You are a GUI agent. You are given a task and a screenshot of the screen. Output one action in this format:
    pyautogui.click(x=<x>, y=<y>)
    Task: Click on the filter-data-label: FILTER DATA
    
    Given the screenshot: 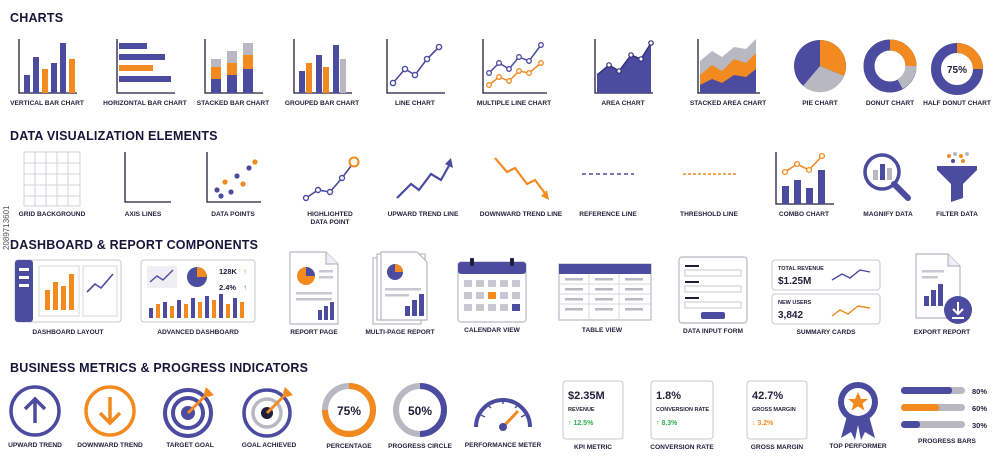 What is the action you would take?
    pyautogui.click(x=957, y=214)
    